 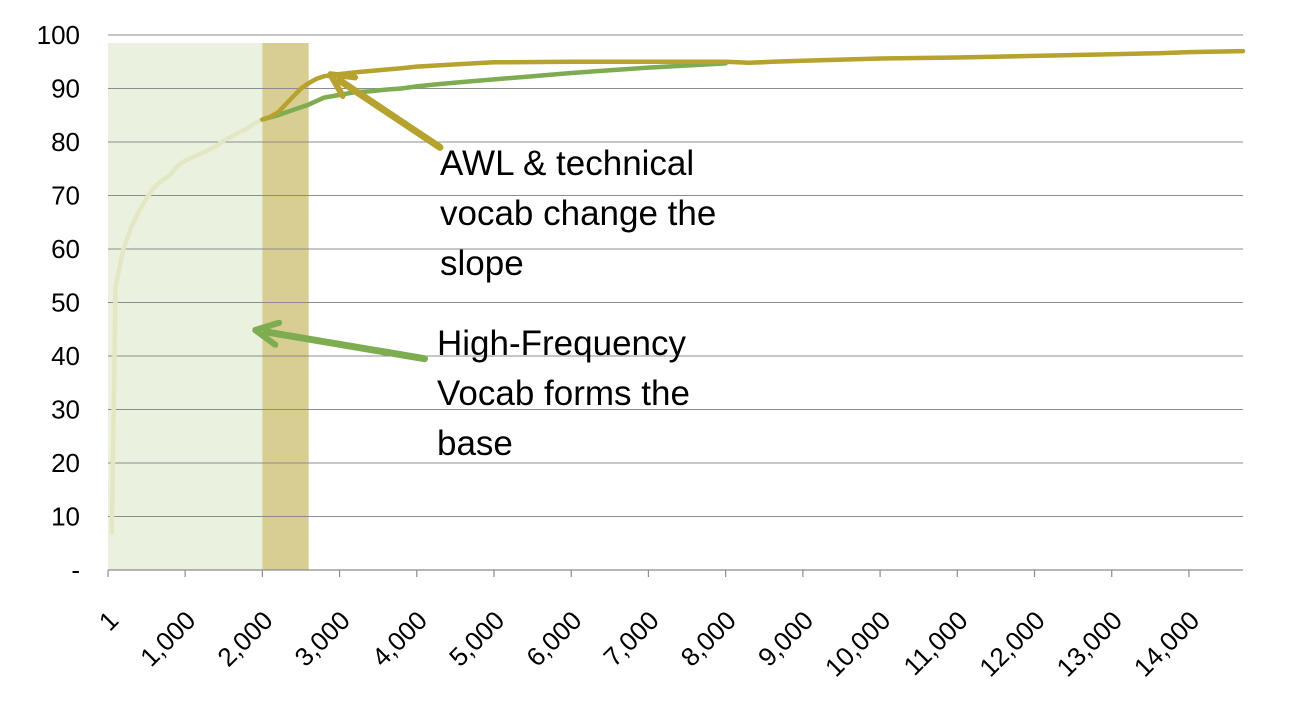 I want to click on x-tick-label: 14,000, so click(x=1166, y=643).